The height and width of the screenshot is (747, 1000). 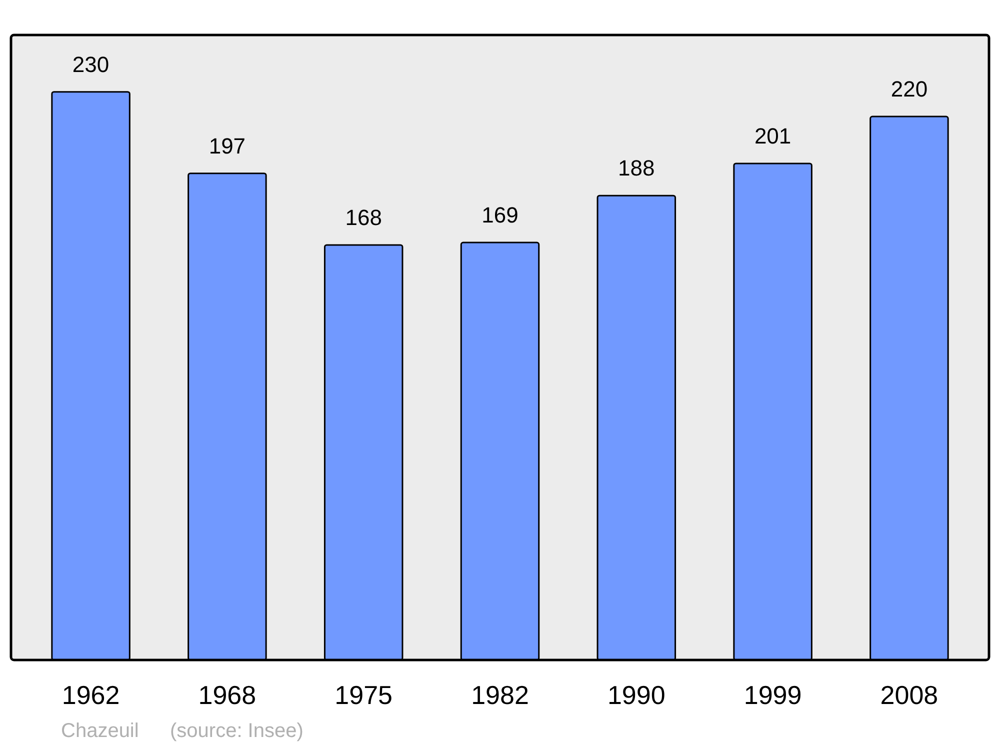 I want to click on x-tick-label: 1968, so click(x=227, y=695).